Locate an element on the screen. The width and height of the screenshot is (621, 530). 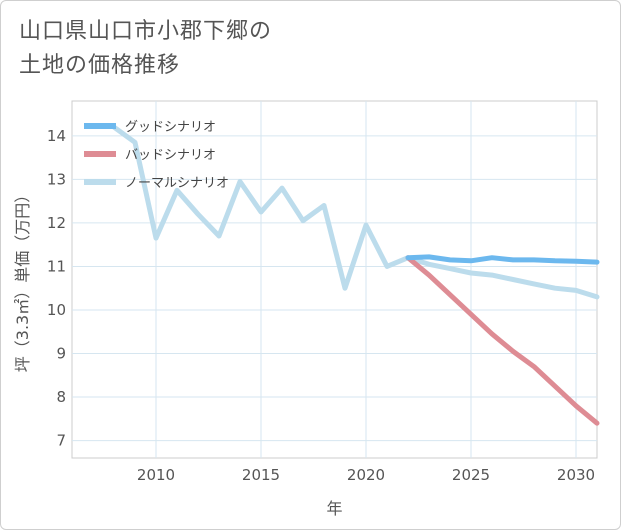
y-tick-label: 11 is located at coordinates (56, 266).